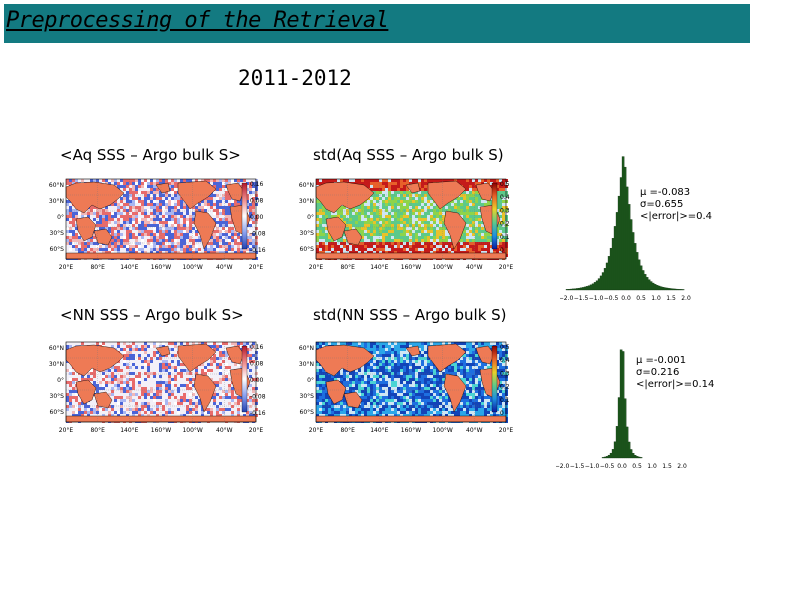 This screenshot has width=794, height=595. What do you see at coordinates (657, 372) in the screenshot?
I see `stat-sigma: σ=0.216` at bounding box center [657, 372].